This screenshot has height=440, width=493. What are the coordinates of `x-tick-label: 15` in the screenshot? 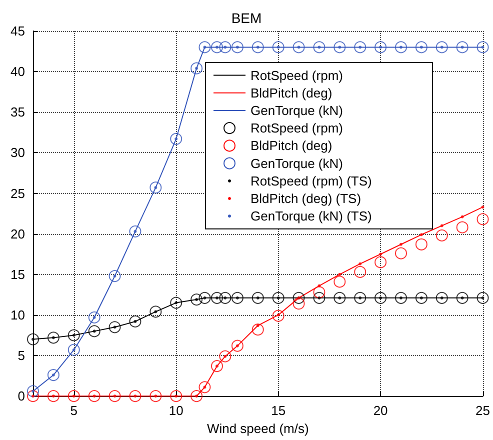 It's located at (278, 410).